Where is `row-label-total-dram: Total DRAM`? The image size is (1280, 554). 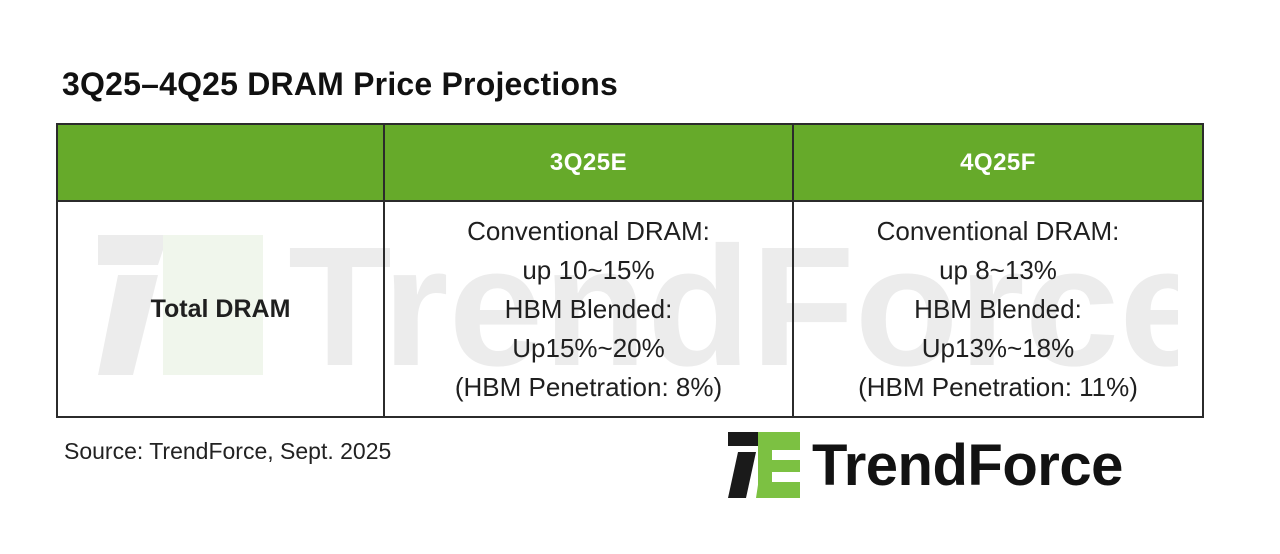
row-label-total-dram: Total DRAM is located at coordinates (220, 309).